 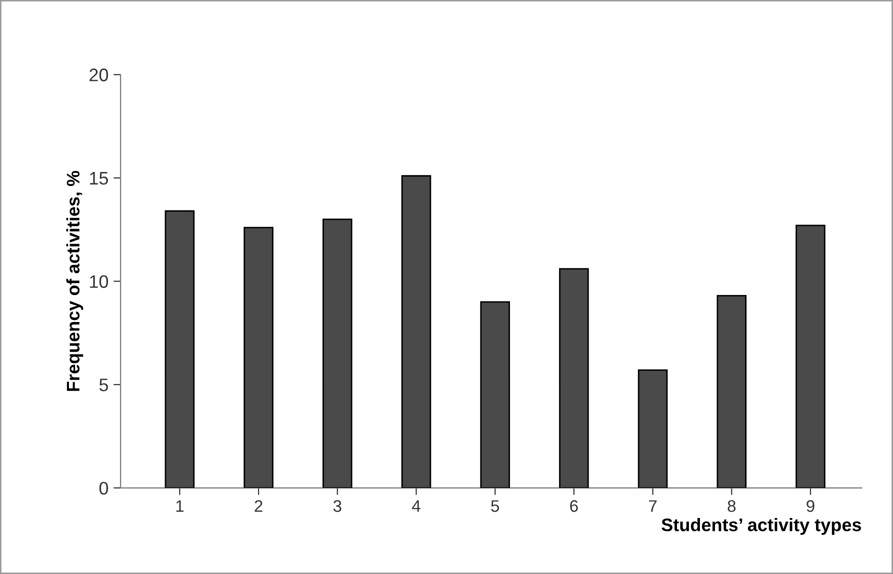 I want to click on y-tick-label: 20, so click(x=99, y=75).